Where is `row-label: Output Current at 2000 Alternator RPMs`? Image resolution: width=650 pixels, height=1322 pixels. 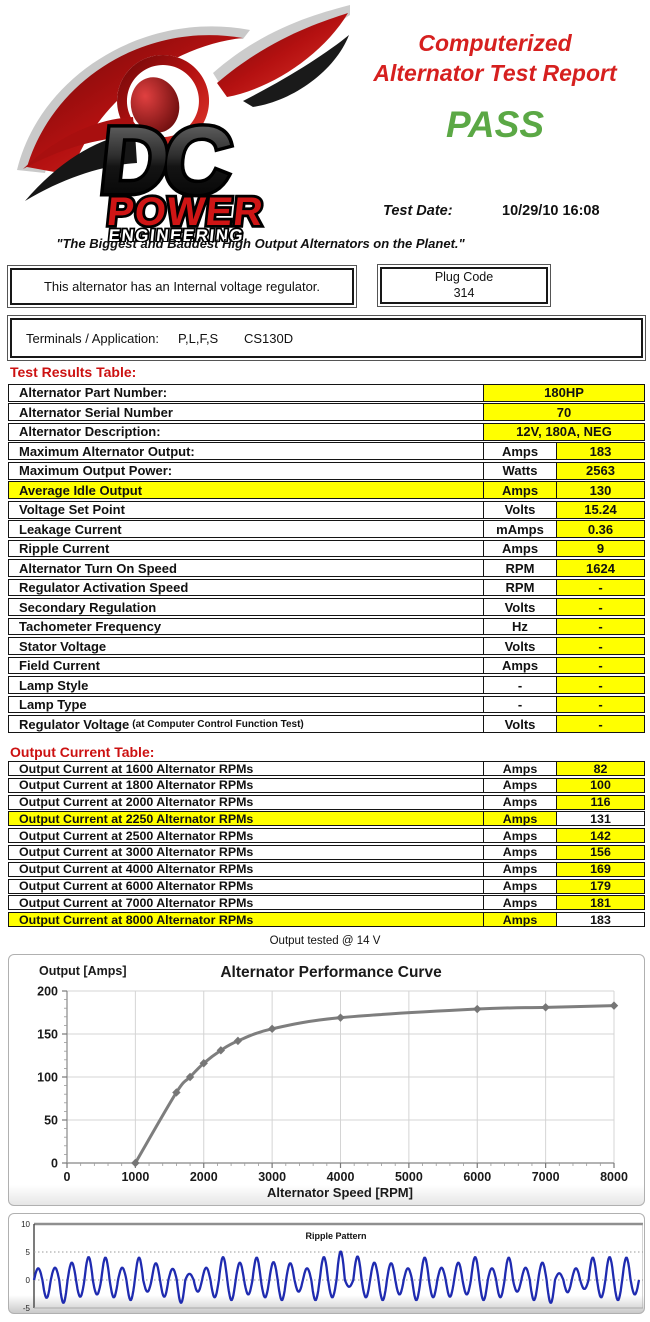 row-label: Output Current at 2000 Alternator RPMs is located at coordinates (136, 802).